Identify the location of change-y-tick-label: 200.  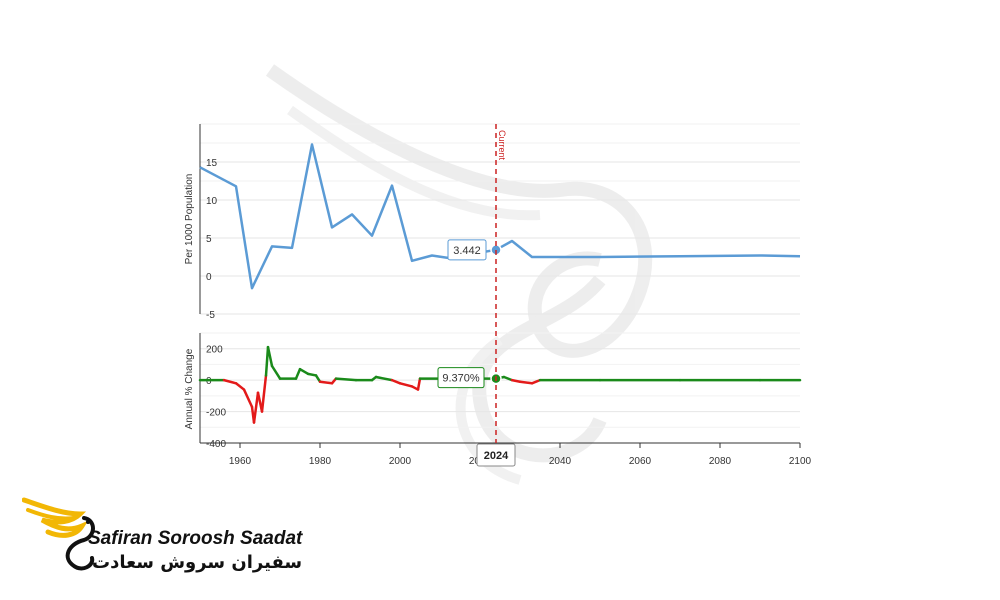
(214, 350).